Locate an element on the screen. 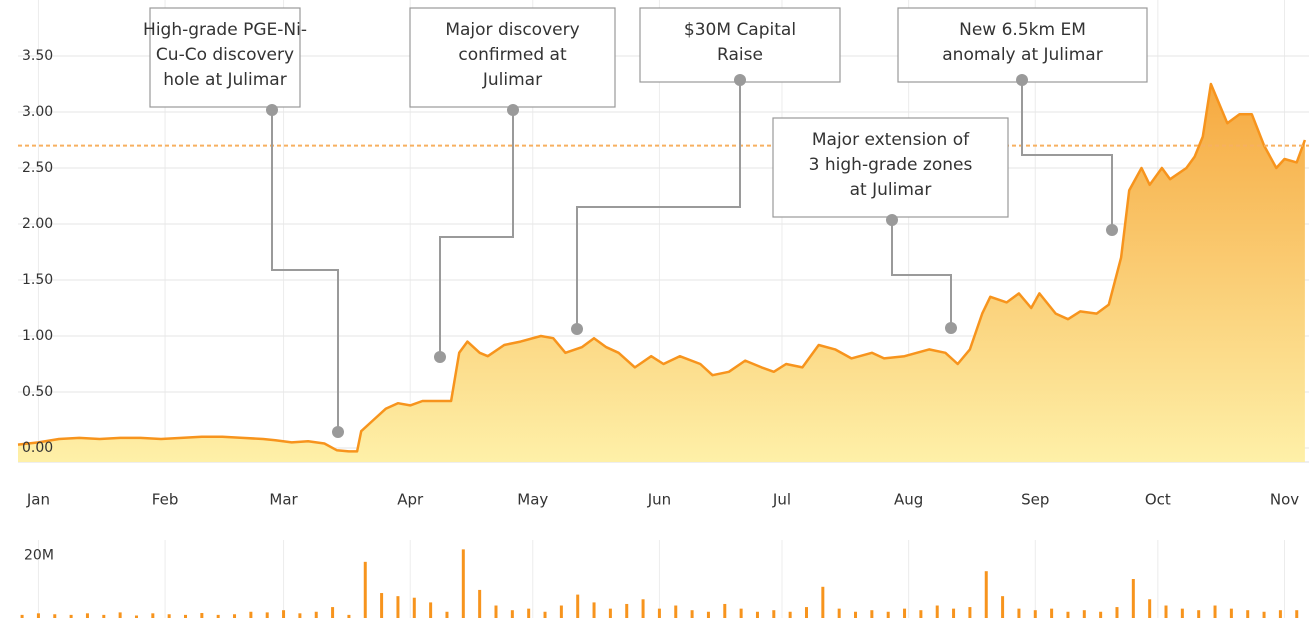 The image size is (1309, 620). annotation-text: High-grade PGE-Ni- is located at coordinates (225, 30).